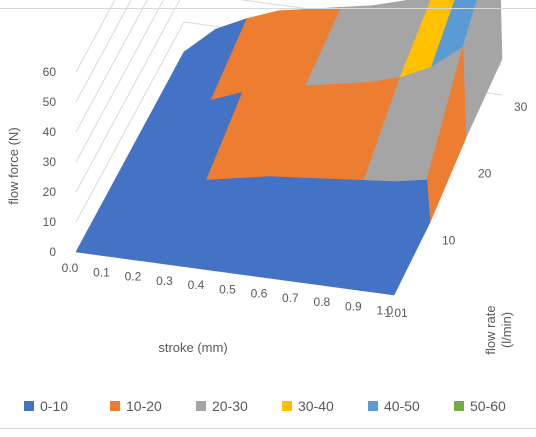 The width and height of the screenshot is (536, 437). I want to click on bottom-border, so click(268, 428).